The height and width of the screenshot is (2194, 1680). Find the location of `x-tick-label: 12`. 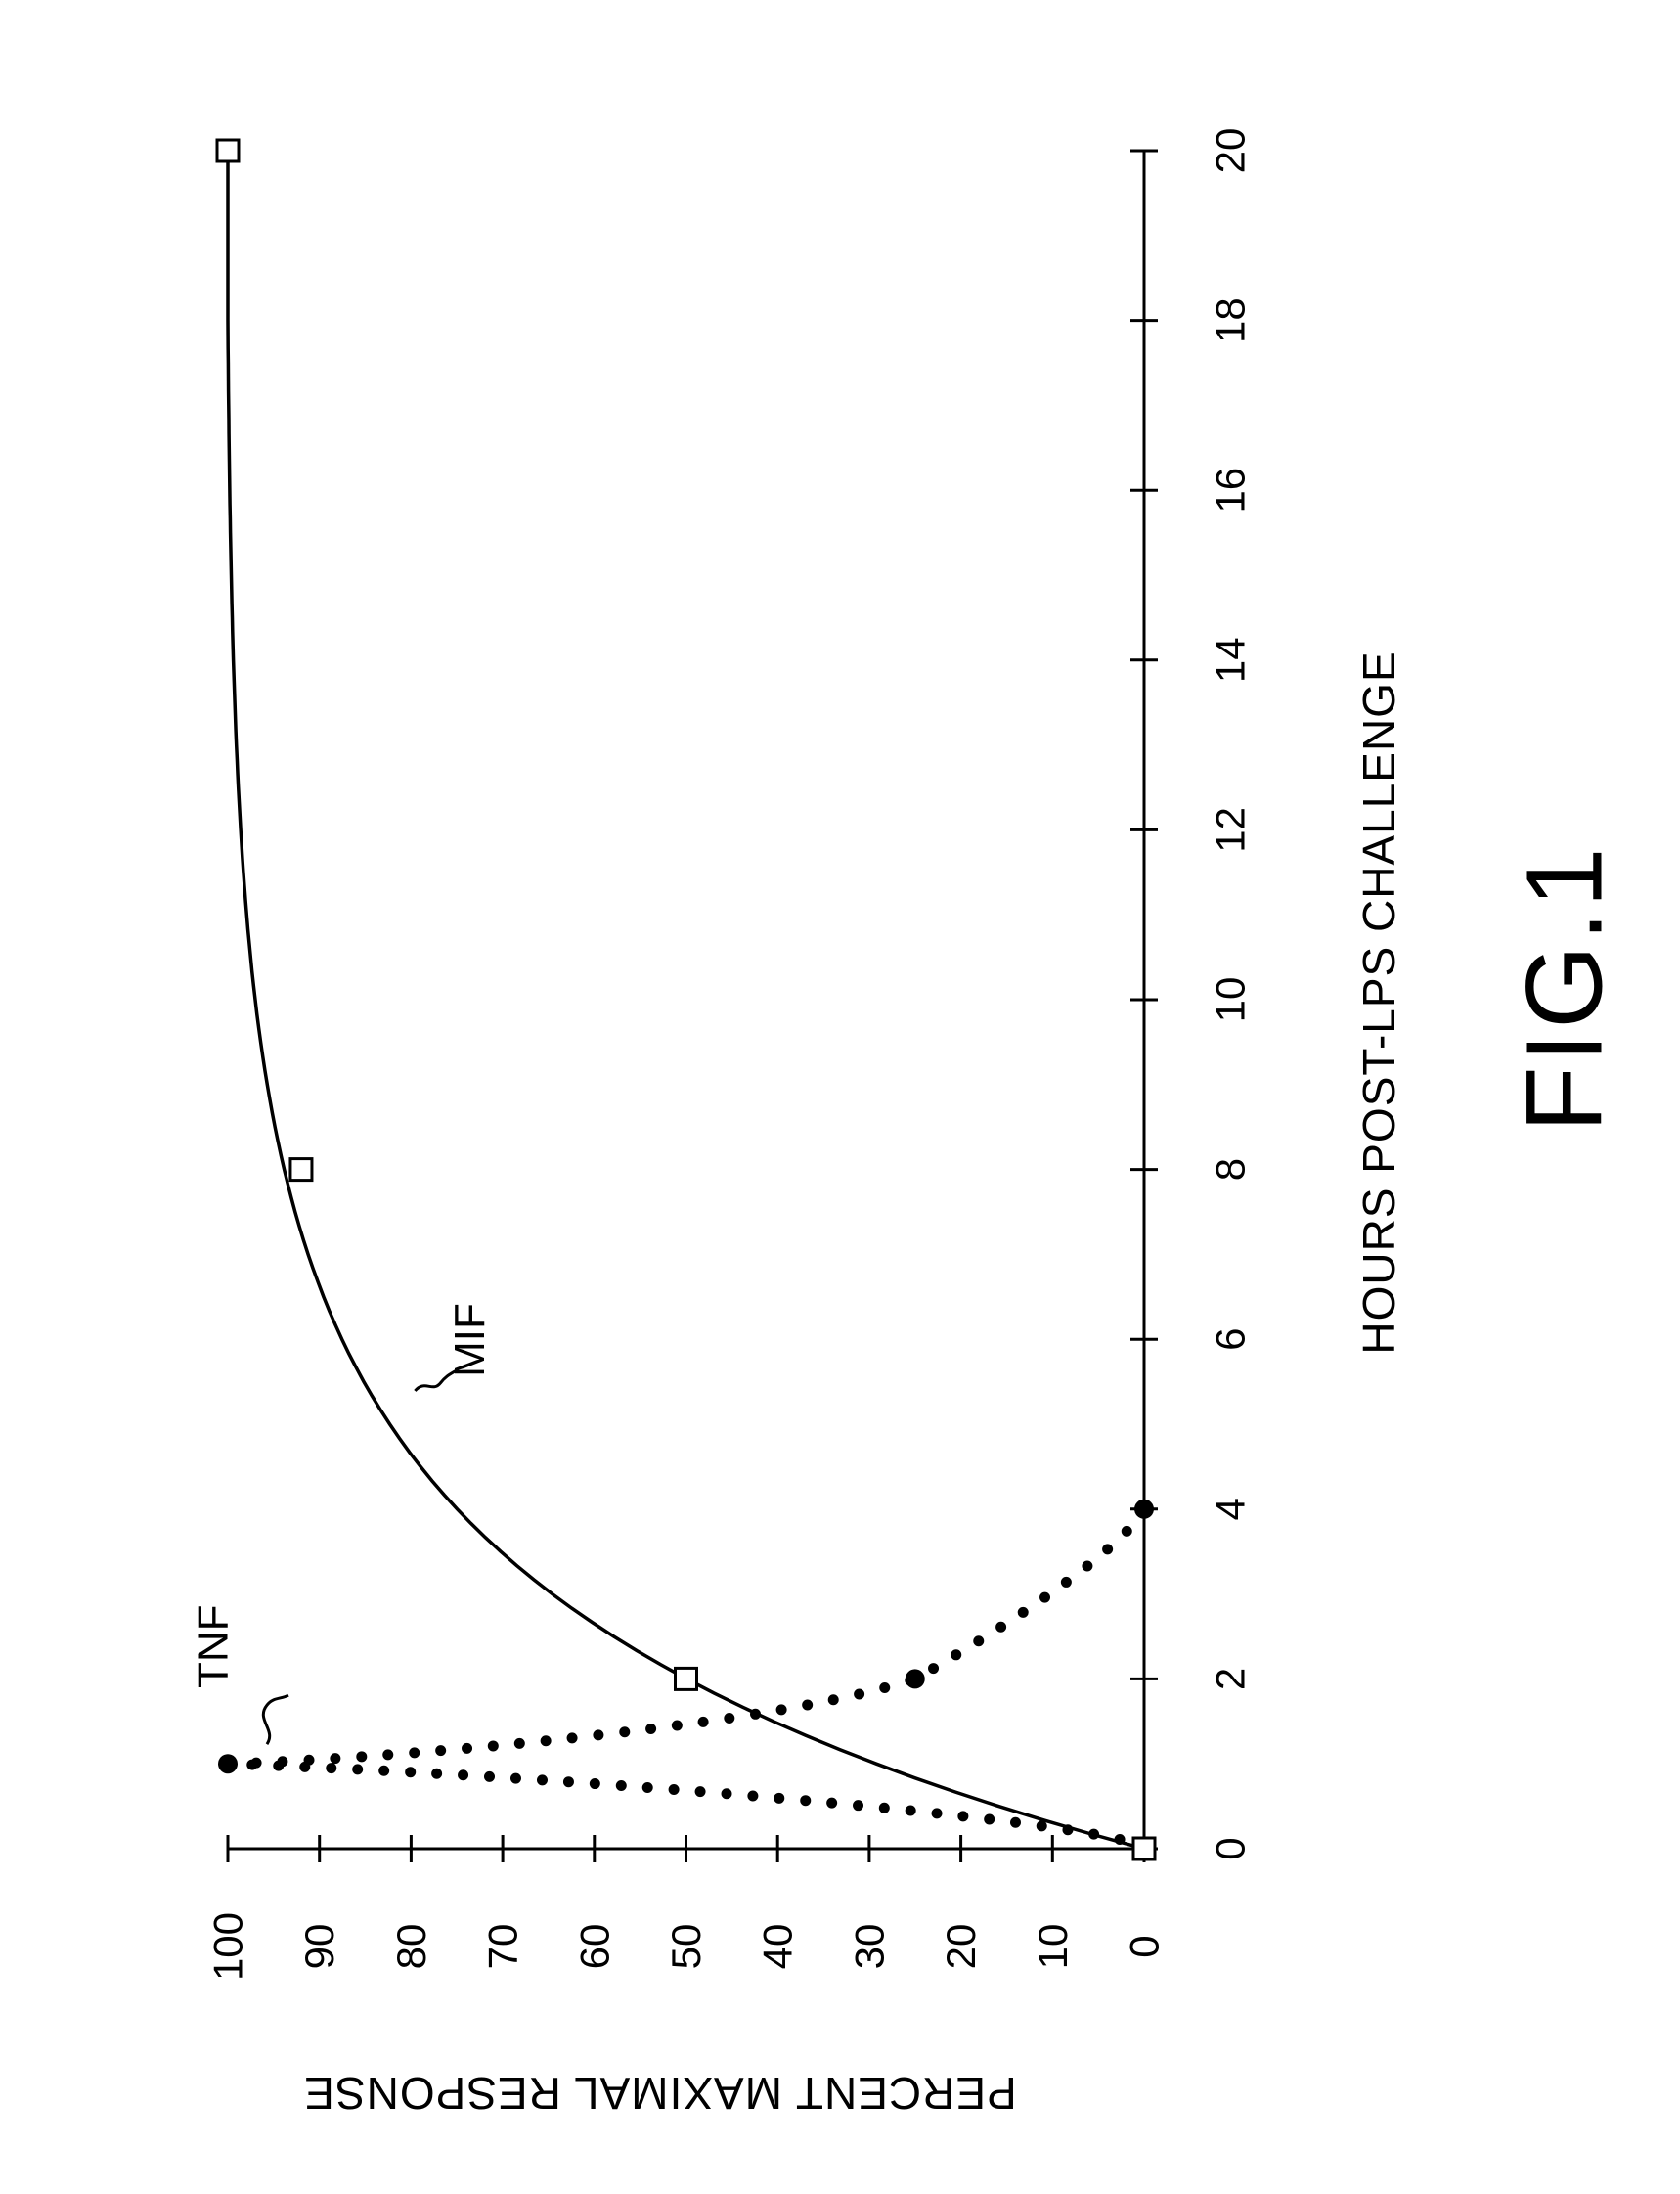

x-tick-label: 12 is located at coordinates (1231, 830).